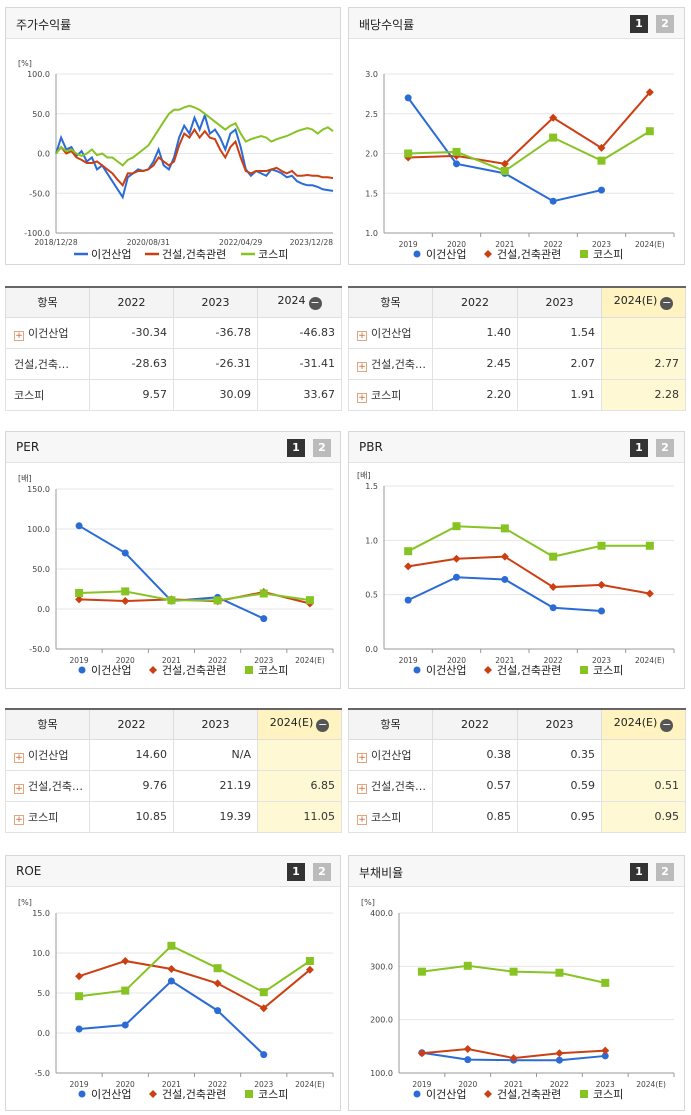 Image resolution: width=691 pixels, height=1115 pixels. What do you see at coordinates (299, 332) in the screenshot?
I see `table-cell: -46.83` at bounding box center [299, 332].